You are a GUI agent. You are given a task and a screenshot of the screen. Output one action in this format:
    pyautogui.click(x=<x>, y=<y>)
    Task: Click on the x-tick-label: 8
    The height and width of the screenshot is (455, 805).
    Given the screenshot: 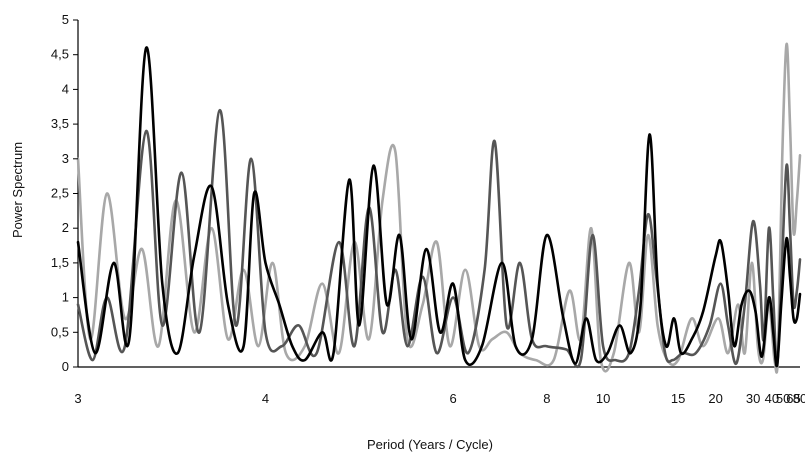 What is the action you would take?
    pyautogui.click(x=546, y=398)
    